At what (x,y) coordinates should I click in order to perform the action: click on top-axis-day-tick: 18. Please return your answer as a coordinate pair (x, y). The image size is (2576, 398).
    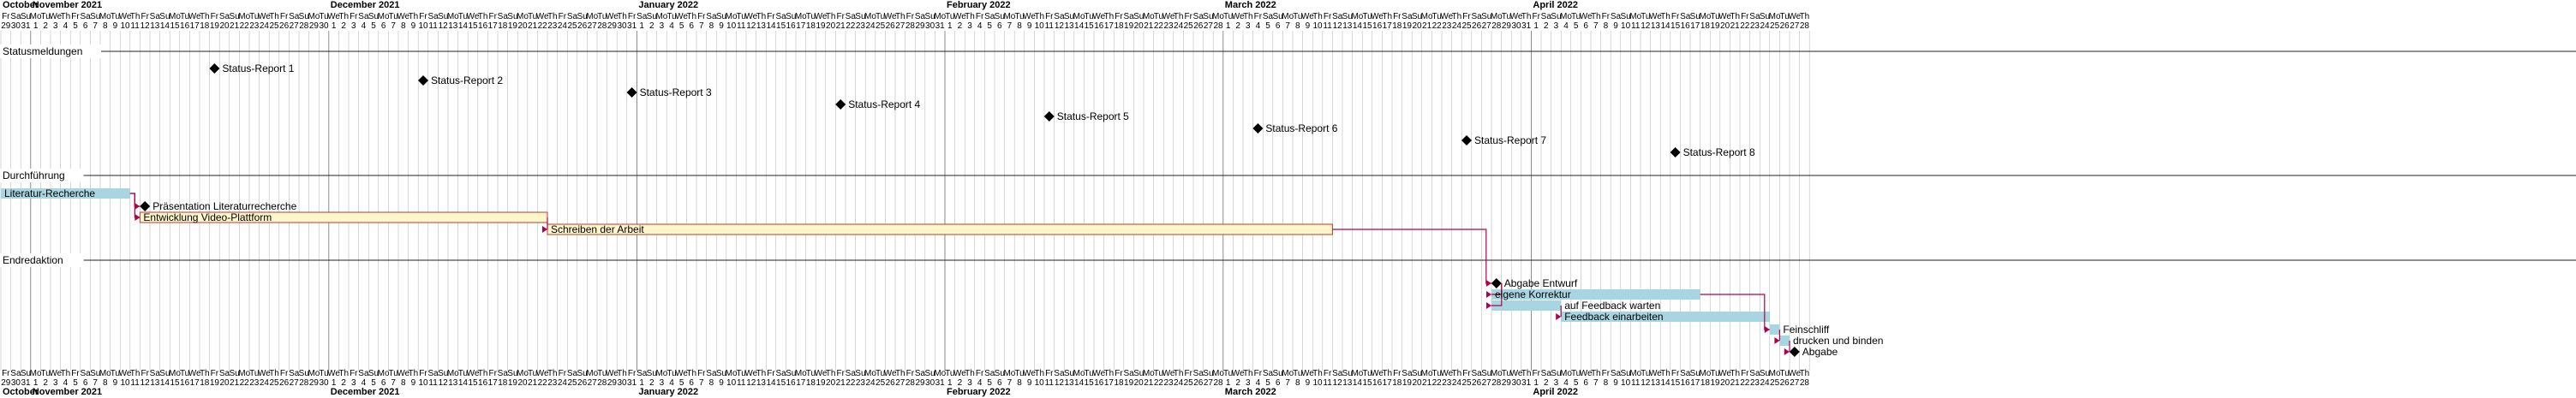
    Looking at the image, I should click on (1119, 26).